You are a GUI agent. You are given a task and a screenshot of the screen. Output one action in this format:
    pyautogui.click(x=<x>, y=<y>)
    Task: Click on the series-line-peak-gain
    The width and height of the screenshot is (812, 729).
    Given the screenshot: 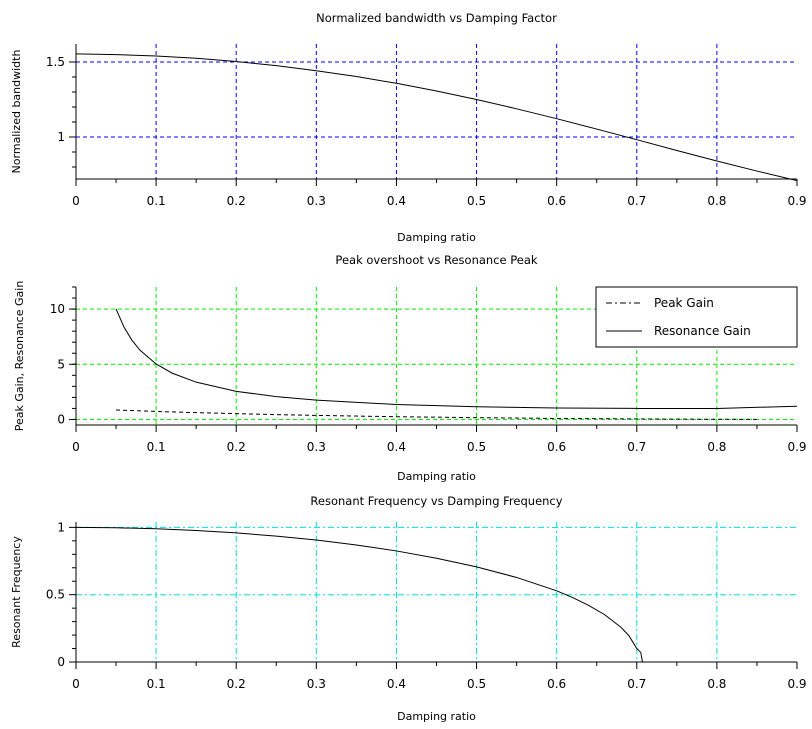 What is the action you would take?
    pyautogui.click(x=436, y=414)
    